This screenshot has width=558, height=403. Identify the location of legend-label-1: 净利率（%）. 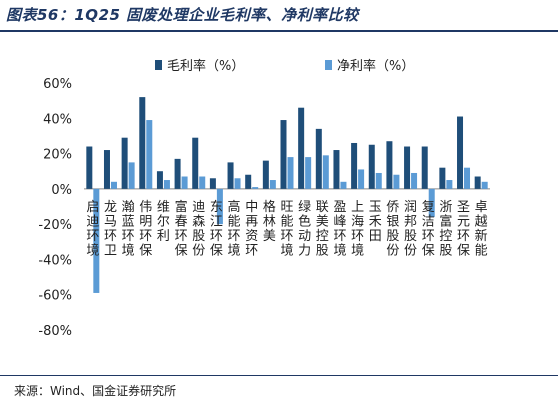
(375, 66).